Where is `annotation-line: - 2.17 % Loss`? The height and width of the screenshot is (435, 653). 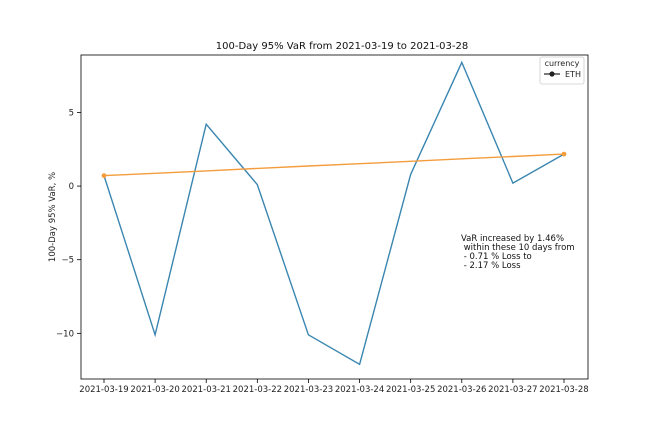 annotation-line: - 2.17 % Loss is located at coordinates (491, 266).